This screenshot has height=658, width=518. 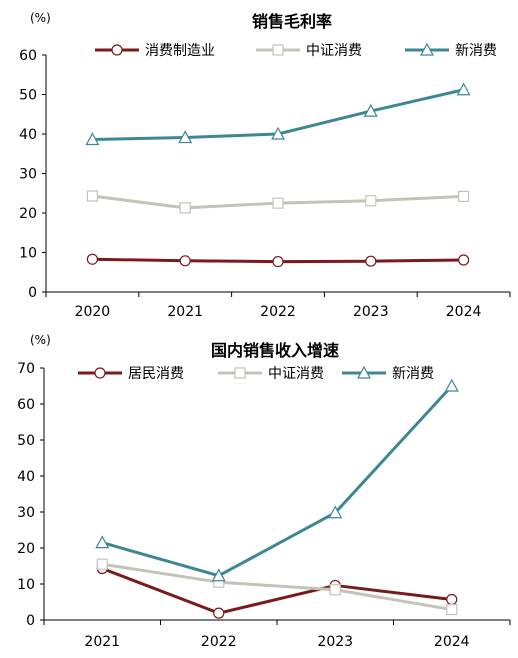 I want to click on chart-title: 国内销售收入增速, so click(x=275, y=350).